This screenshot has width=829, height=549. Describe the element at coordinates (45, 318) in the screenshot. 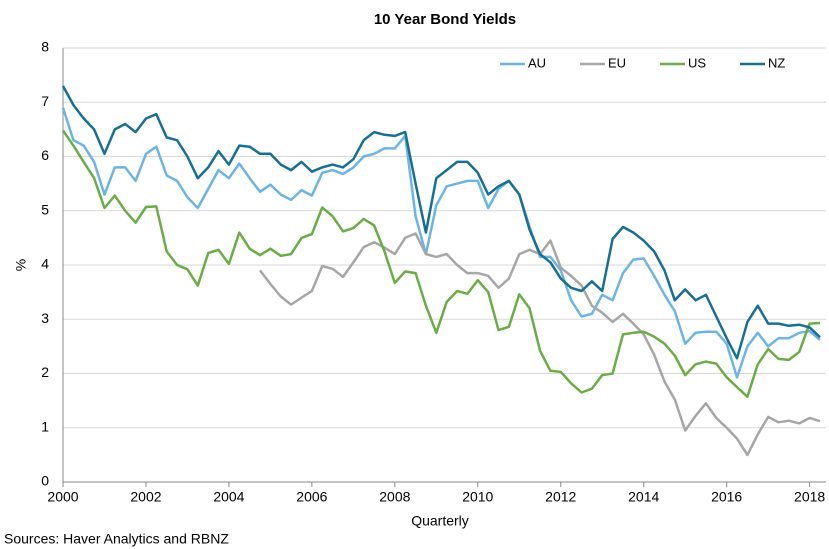

I see `y-tick-label: 3` at that location.